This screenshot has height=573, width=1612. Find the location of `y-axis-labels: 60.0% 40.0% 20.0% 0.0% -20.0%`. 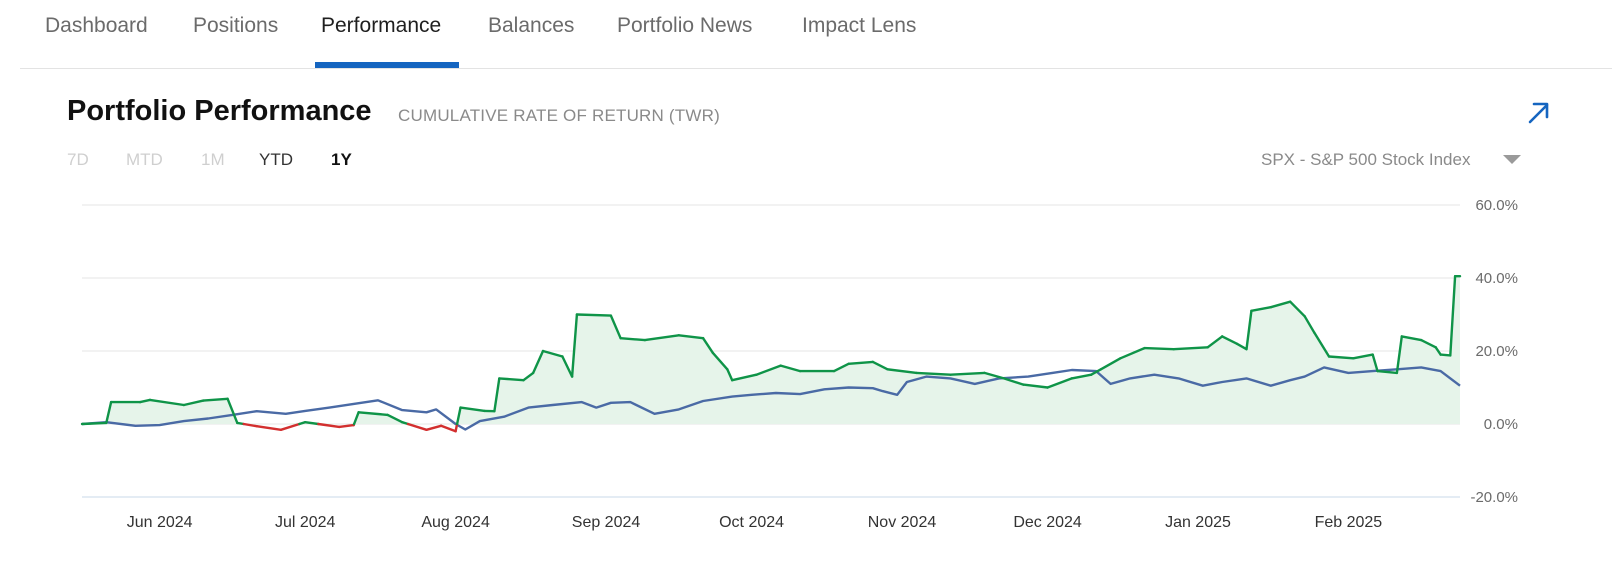

y-axis-labels: 60.0% 40.0% 20.0% 0.0% -20.0% is located at coordinates (1494, 351).